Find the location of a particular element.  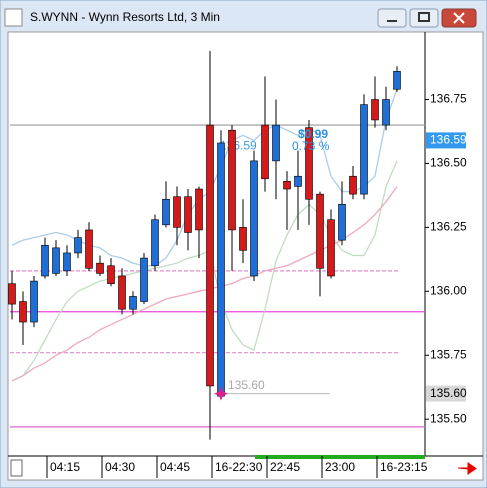

x-tick-label: 04:30 is located at coordinates (120, 467).